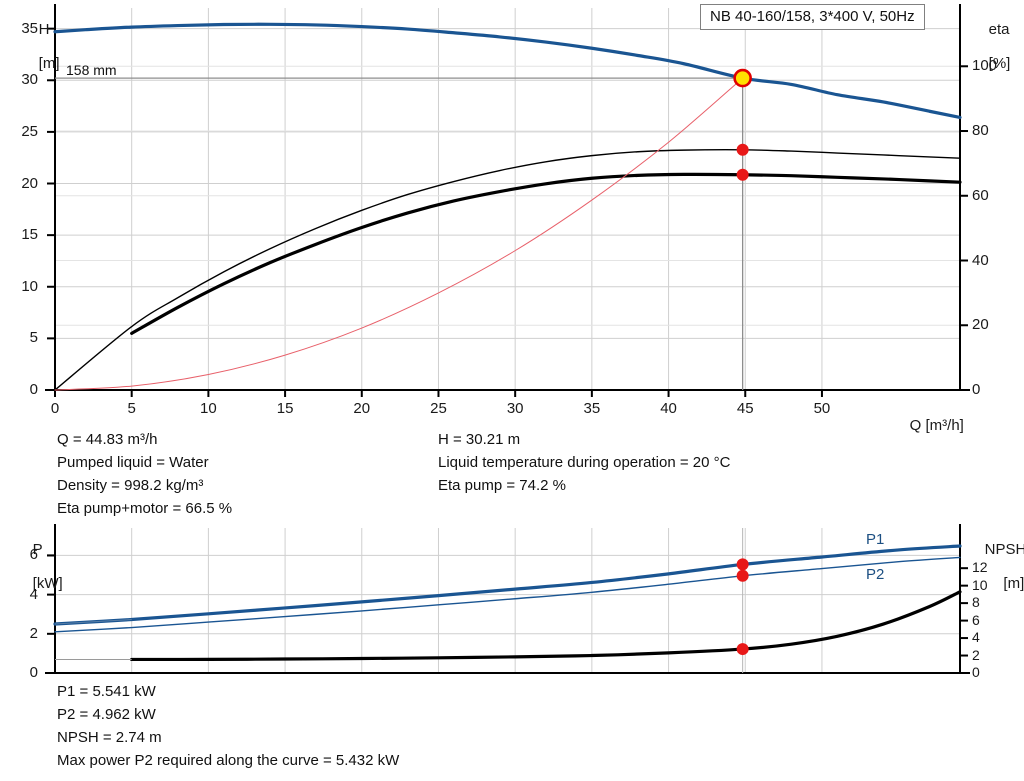 Image resolution: width=1024 pixels, height=781 pixels. What do you see at coordinates (55, 408) in the screenshot?
I see `top-xtick-0: 0` at bounding box center [55, 408].